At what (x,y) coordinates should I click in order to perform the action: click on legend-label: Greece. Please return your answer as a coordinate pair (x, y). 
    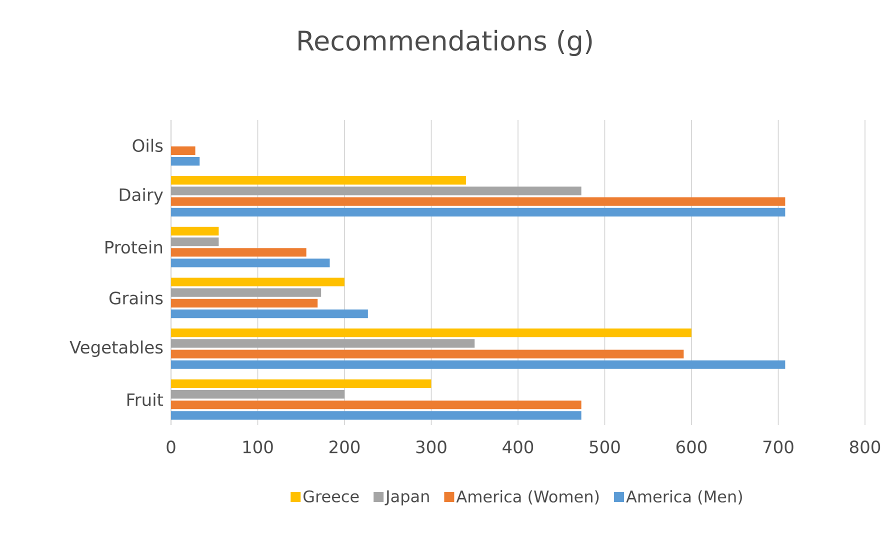
    Looking at the image, I should click on (331, 496).